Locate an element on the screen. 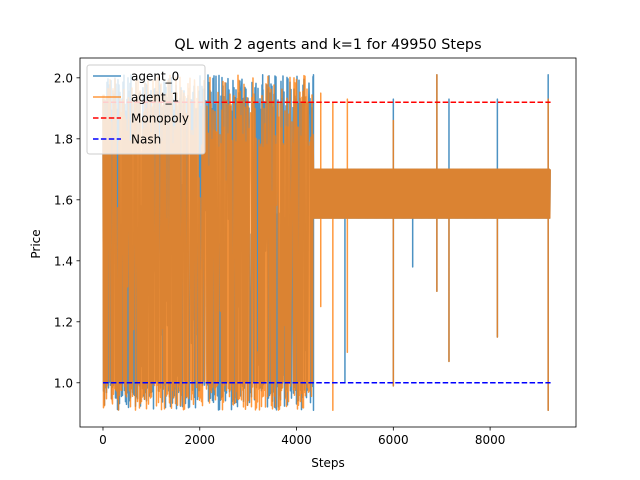  x-axis-label: Steps is located at coordinates (328, 463).